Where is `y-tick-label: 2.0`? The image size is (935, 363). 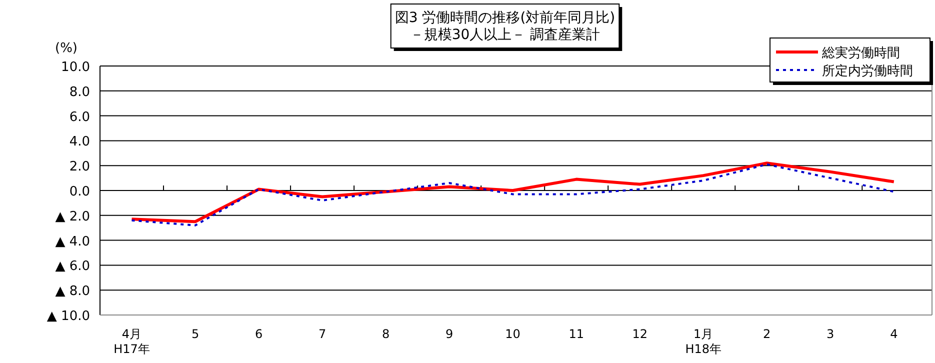 y-tick-label: 2.0 is located at coordinates (79, 167).